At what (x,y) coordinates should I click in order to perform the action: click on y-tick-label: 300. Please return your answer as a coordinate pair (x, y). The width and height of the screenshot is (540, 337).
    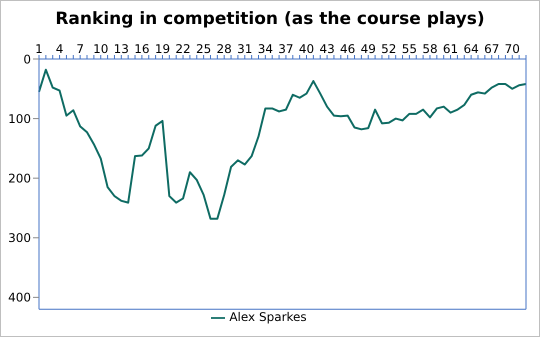
    Looking at the image, I should click on (19, 238).